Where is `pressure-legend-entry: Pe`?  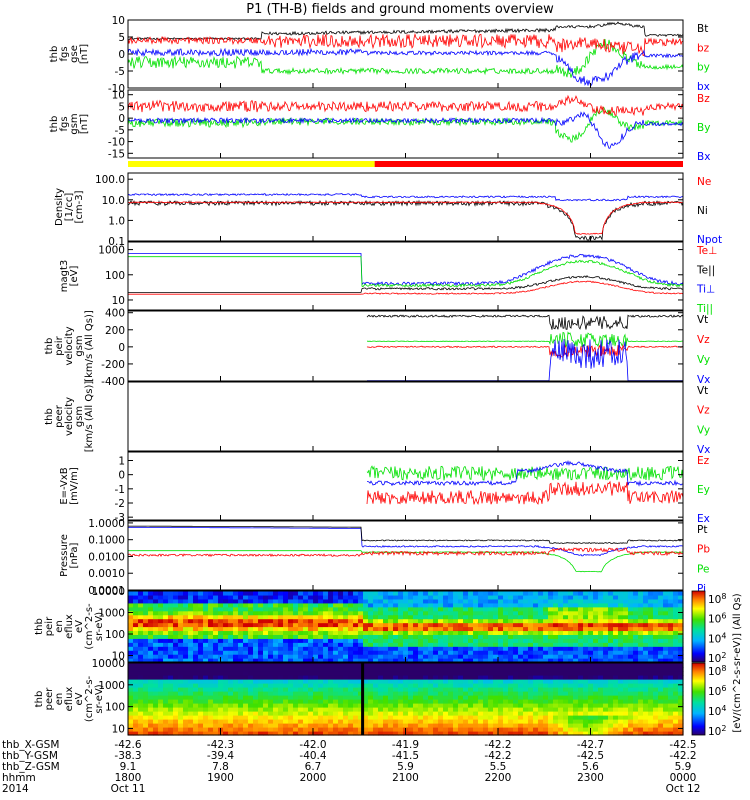
pressure-legend-entry: Pe is located at coordinates (703, 569).